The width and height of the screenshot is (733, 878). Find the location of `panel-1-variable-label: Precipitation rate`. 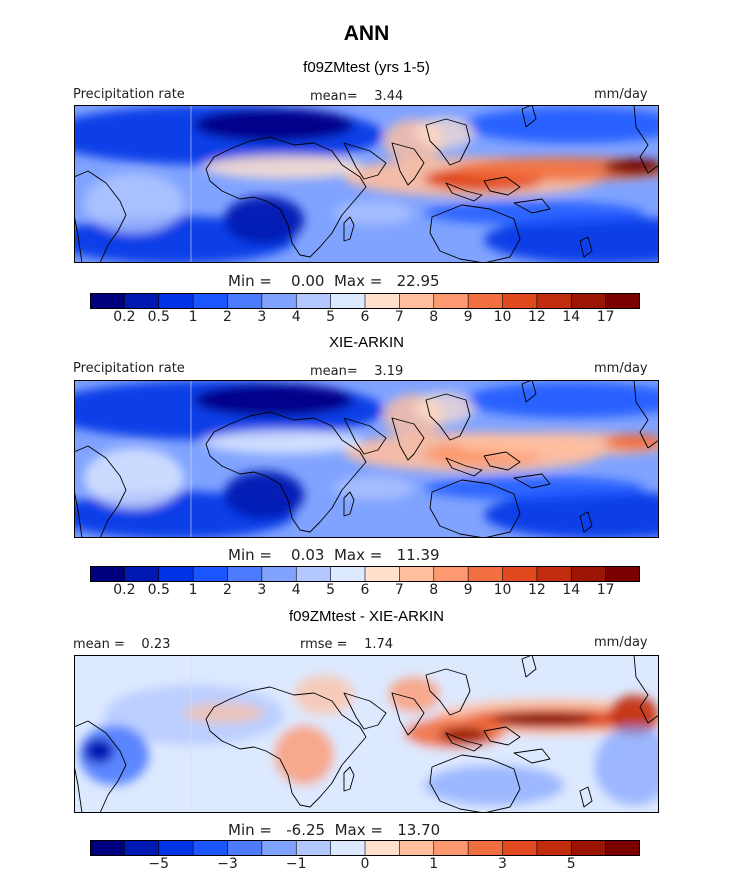

panel-1-variable-label: Precipitation rate is located at coordinates (129, 94).